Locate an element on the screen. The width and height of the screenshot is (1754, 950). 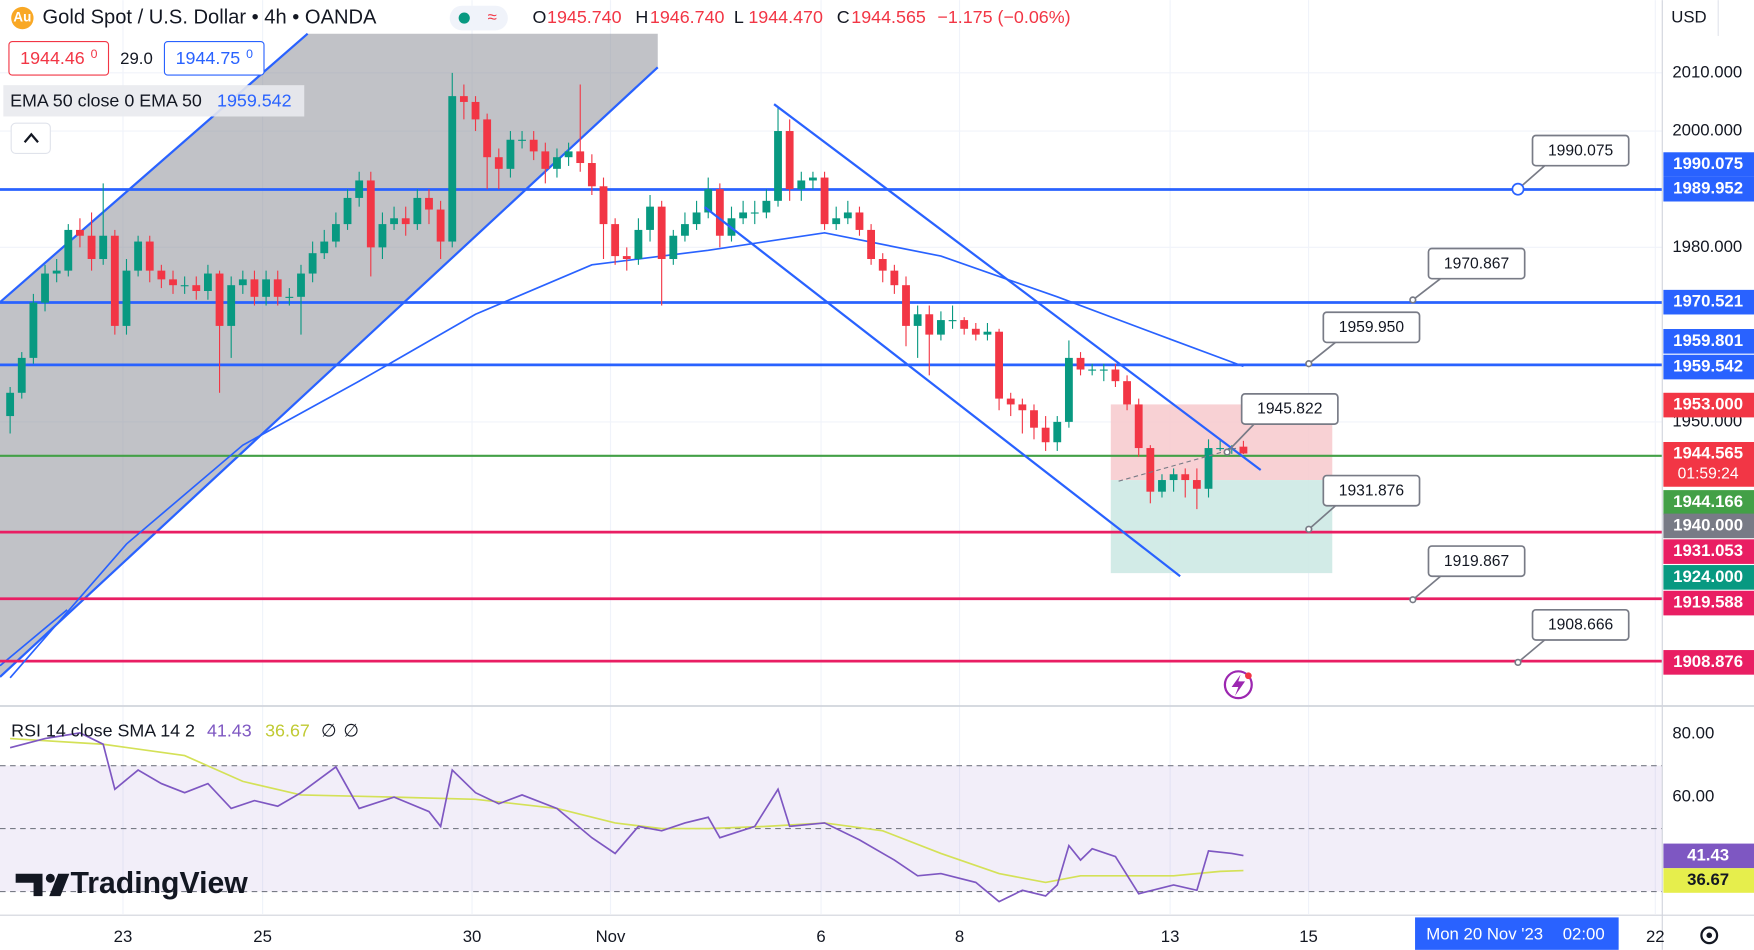
price-tag-label: 1931.053 is located at coordinates (1708, 550).